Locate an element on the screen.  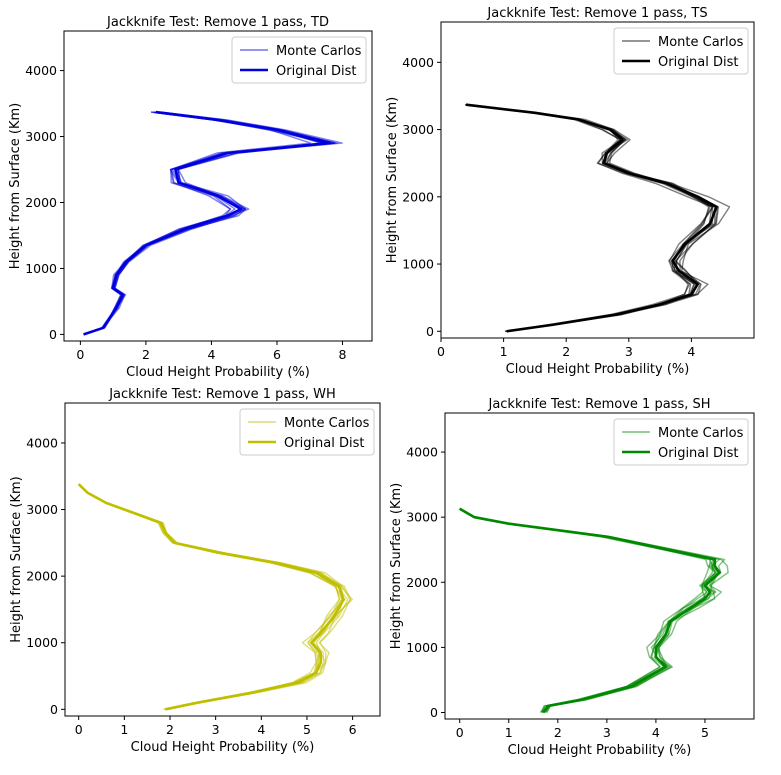
chart-title: Jackknife Test: Remove 1 pass, TS is located at coordinates (596, 13).